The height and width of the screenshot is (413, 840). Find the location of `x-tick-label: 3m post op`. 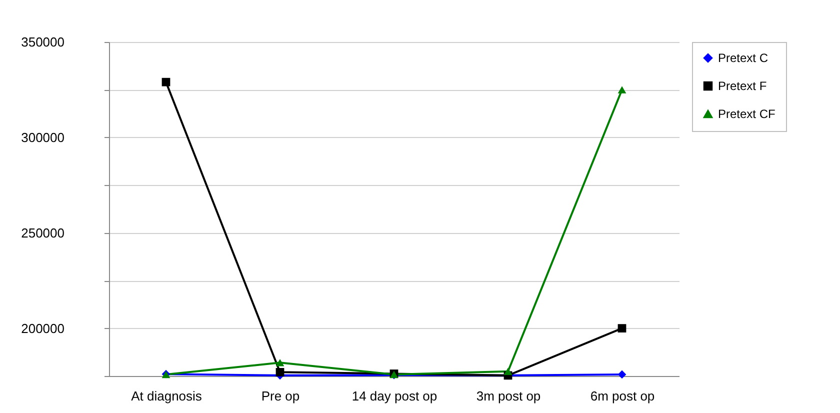

x-tick-label: 3m post op is located at coordinates (508, 396).